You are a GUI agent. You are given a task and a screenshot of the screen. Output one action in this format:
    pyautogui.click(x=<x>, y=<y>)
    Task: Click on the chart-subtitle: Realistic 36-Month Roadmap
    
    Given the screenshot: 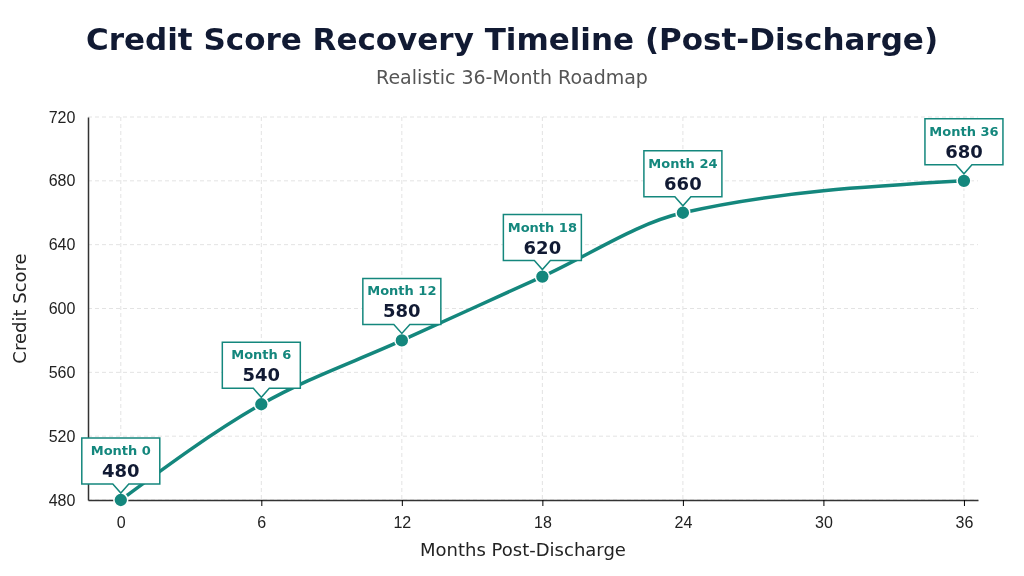 What is the action you would take?
    pyautogui.click(x=512, y=77)
    